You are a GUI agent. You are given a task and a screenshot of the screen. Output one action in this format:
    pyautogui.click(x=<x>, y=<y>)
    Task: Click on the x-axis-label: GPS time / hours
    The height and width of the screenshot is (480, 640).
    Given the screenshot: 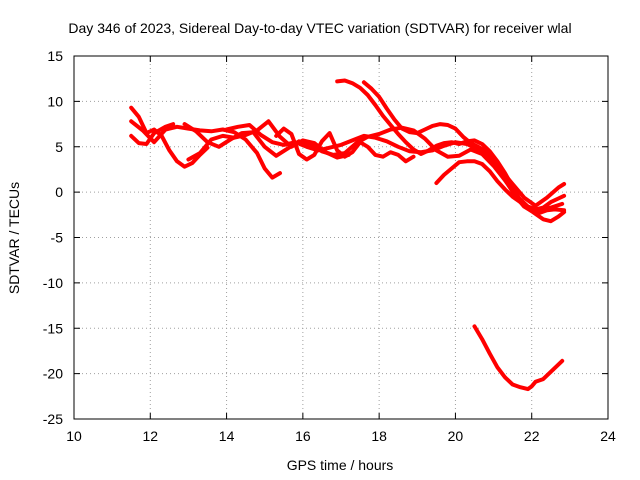 What is the action you would take?
    pyautogui.click(x=340, y=465)
    